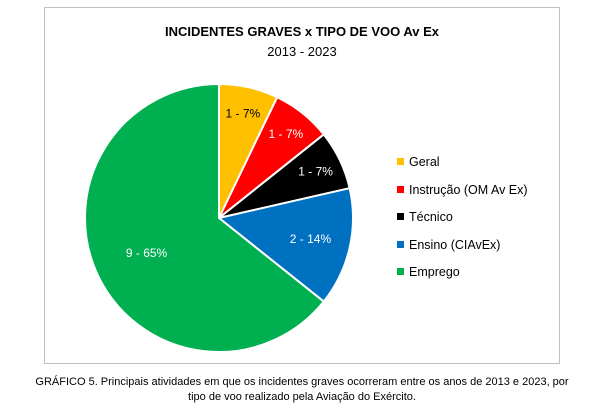  I want to click on legend-label: Técnico, so click(431, 217).